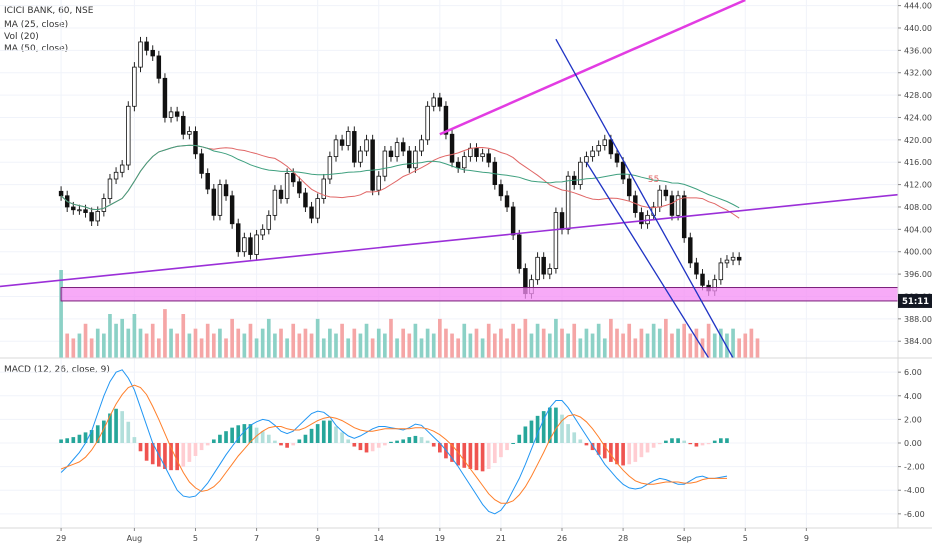 Image resolution: width=932 pixels, height=550 pixels. What do you see at coordinates (195, 538) in the screenshot?
I see `time-tick-label: 5` at bounding box center [195, 538].